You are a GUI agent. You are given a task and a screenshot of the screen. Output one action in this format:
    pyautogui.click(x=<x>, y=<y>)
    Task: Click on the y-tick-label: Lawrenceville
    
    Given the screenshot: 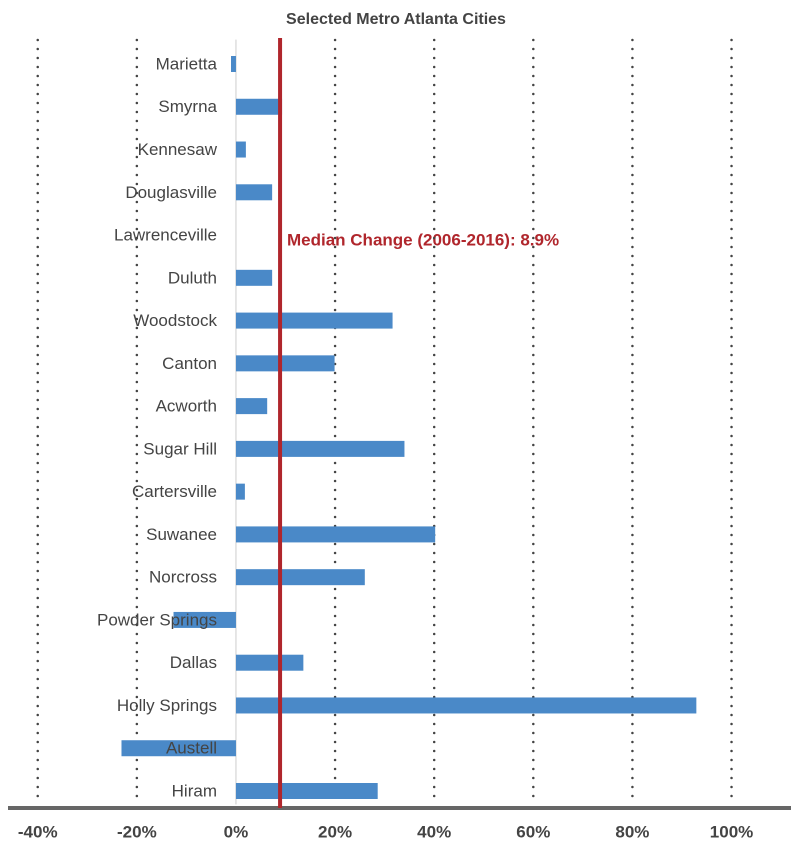 What is the action you would take?
    pyautogui.click(x=165, y=235)
    